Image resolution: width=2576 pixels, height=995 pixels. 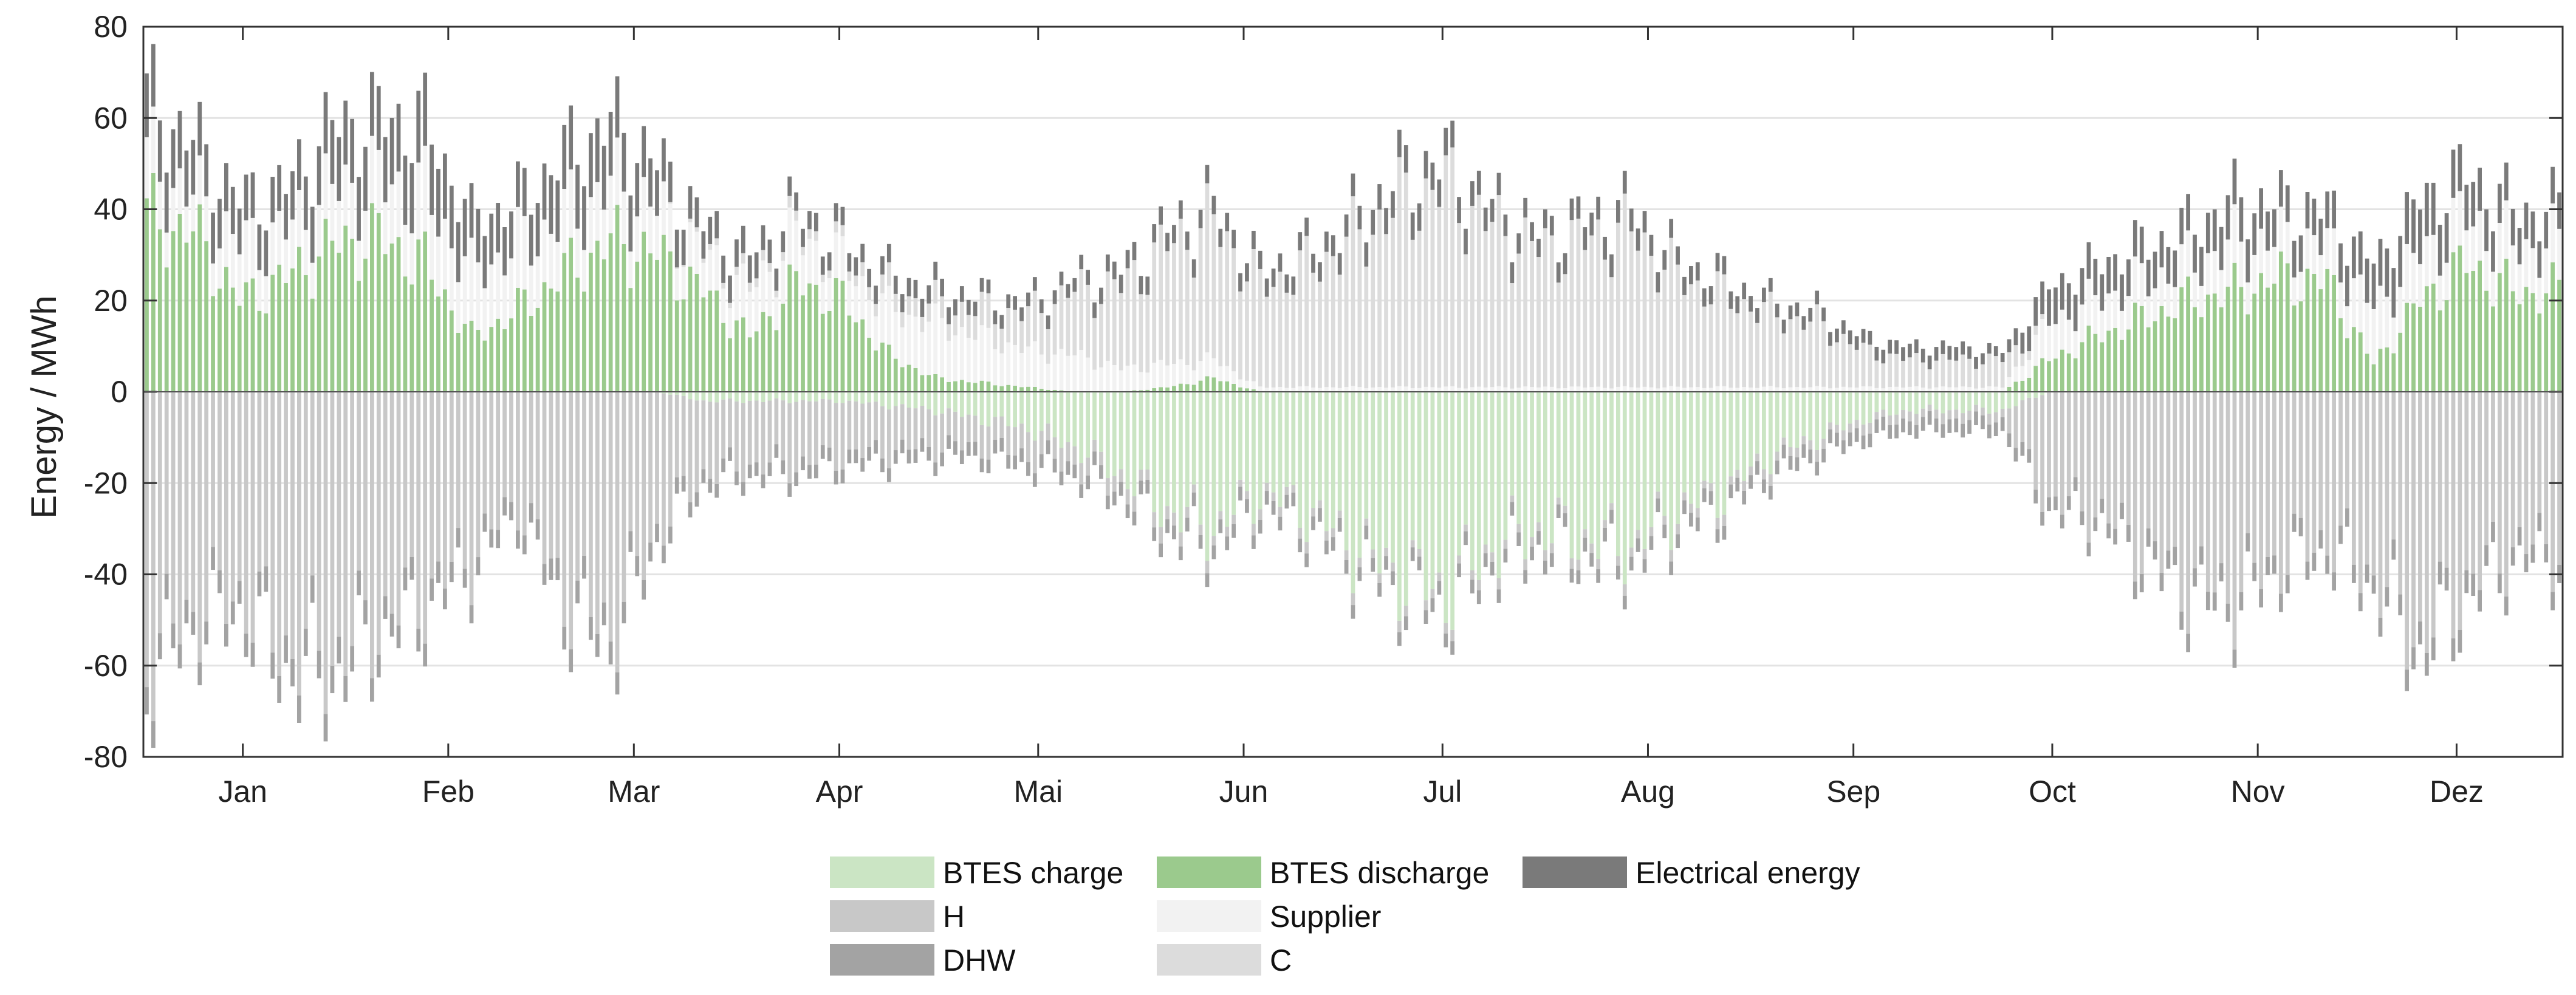 What do you see at coordinates (111, 118) in the screenshot?
I see `y-tick-label: 60` at bounding box center [111, 118].